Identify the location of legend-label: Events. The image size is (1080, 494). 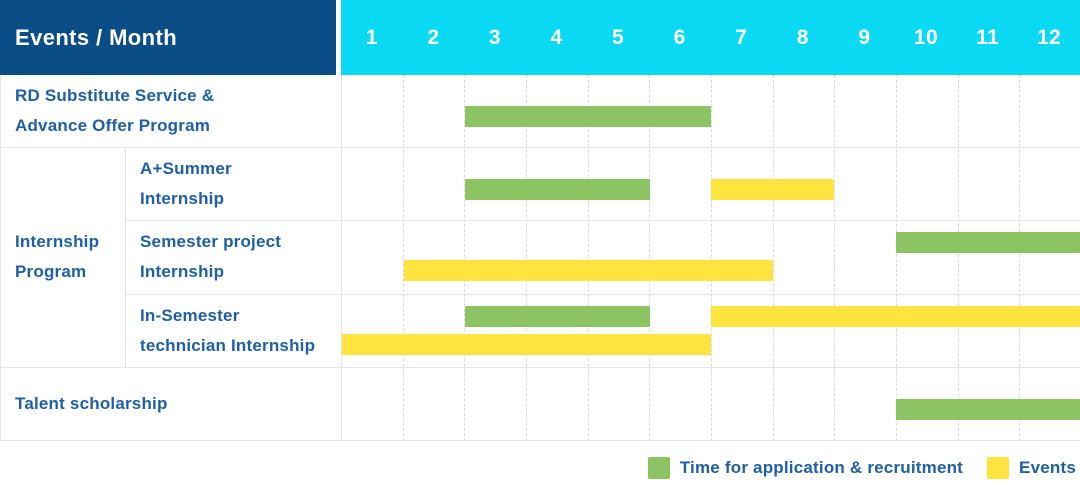
(1047, 467).